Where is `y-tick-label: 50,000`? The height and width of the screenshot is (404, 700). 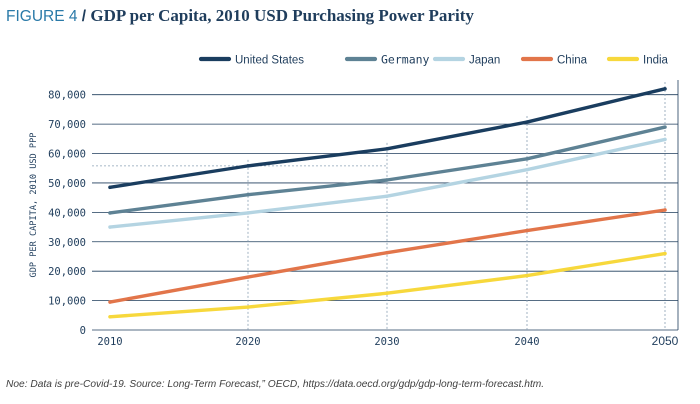
y-tick-label: 50,000 is located at coordinates (67, 184).